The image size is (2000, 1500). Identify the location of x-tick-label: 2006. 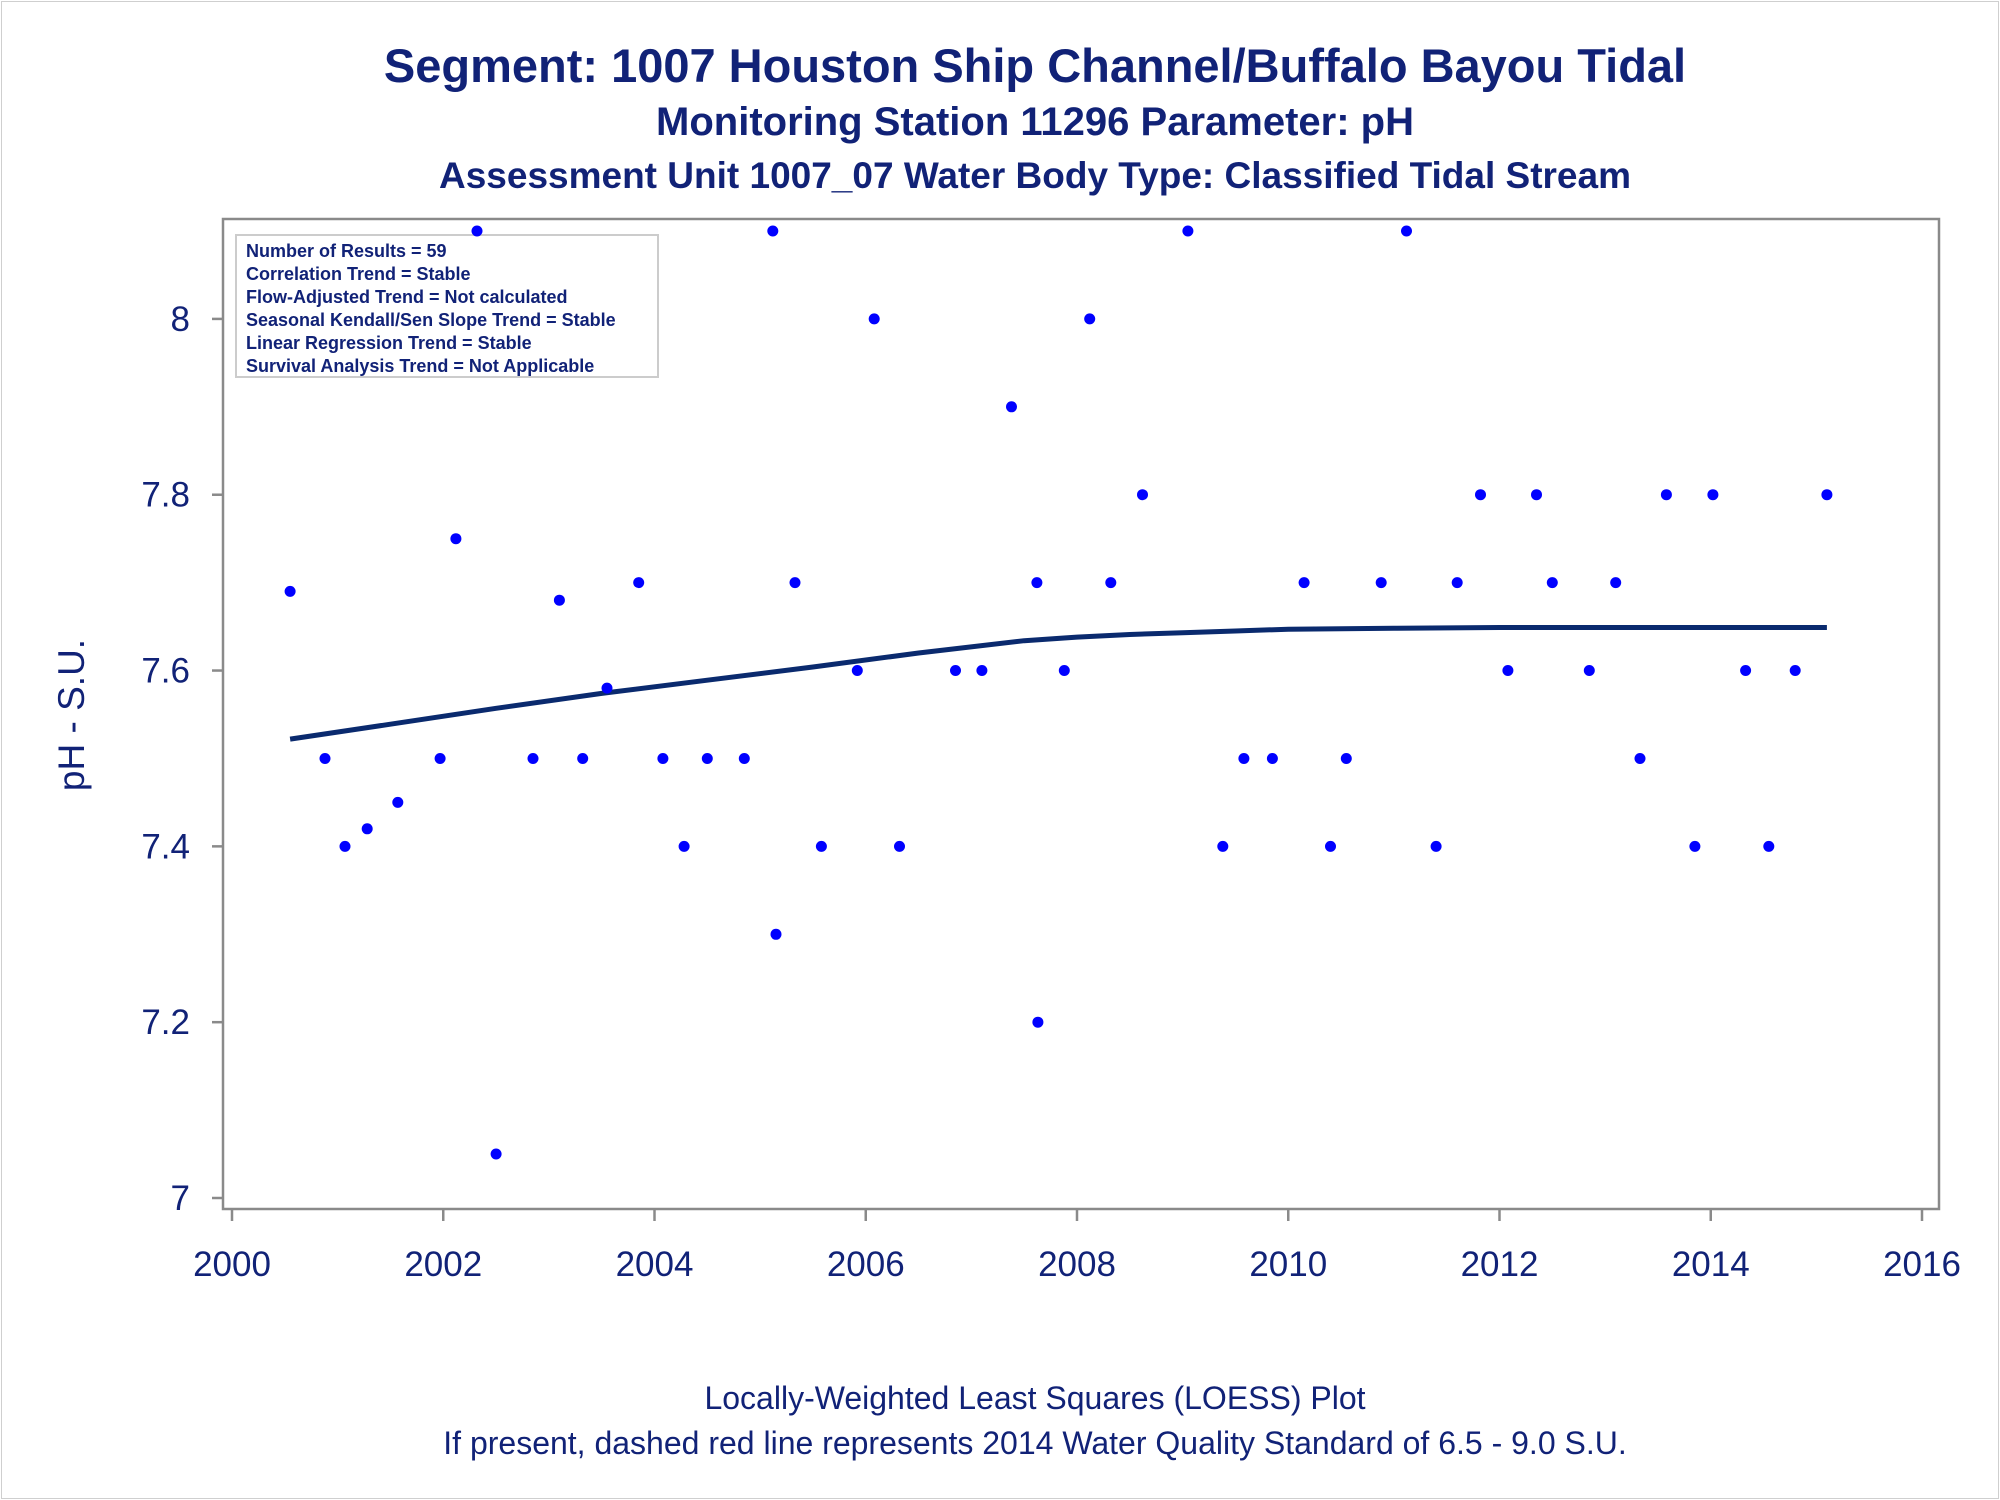
(866, 1264).